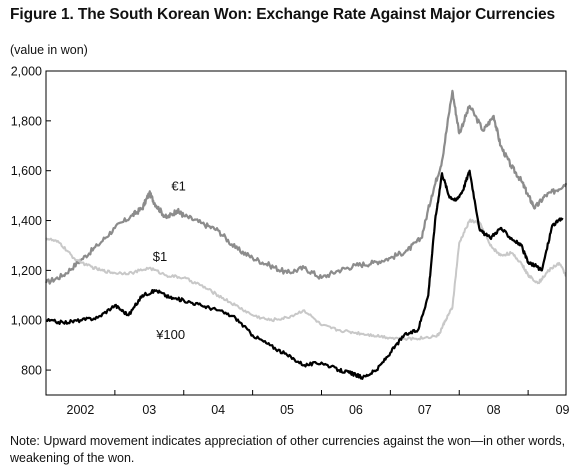  Describe the element at coordinates (494, 410) in the screenshot. I see `x-tick-label: 08` at that location.